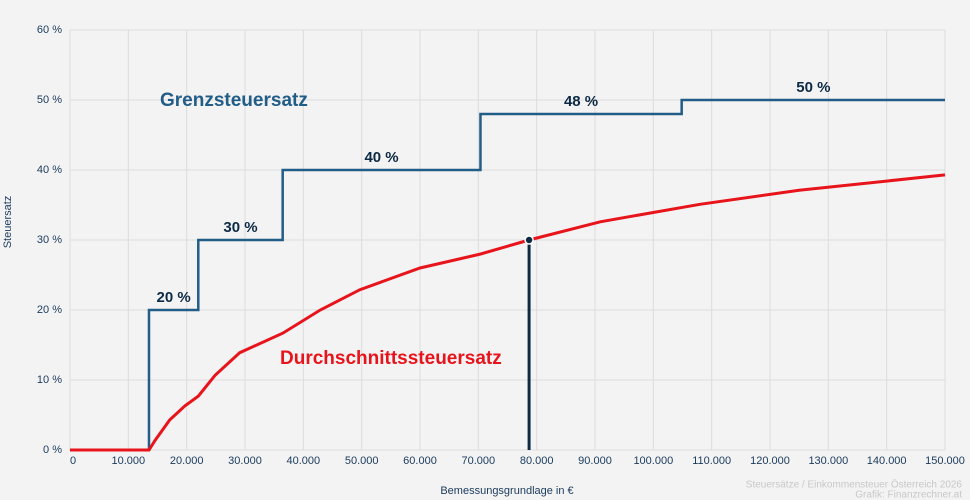 The height and width of the screenshot is (500, 970). I want to click on y-tick-label: 60 %, so click(49, 30).